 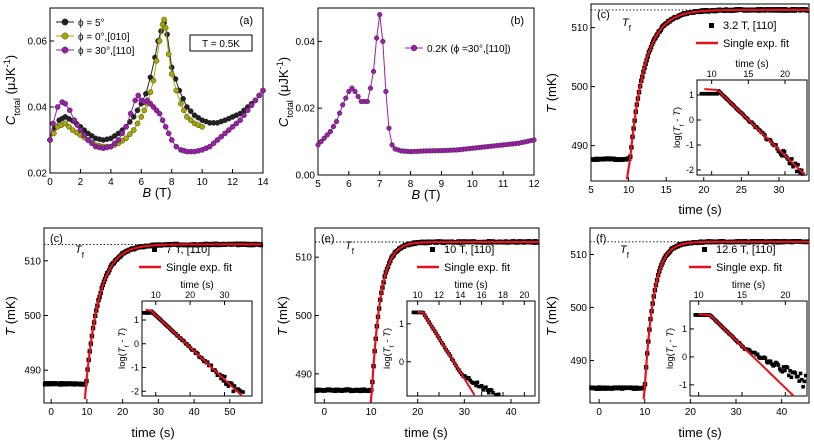 What do you see at coordinates (111, 182) in the screenshot?
I see `panel-a-xtick-label: 4` at bounding box center [111, 182].